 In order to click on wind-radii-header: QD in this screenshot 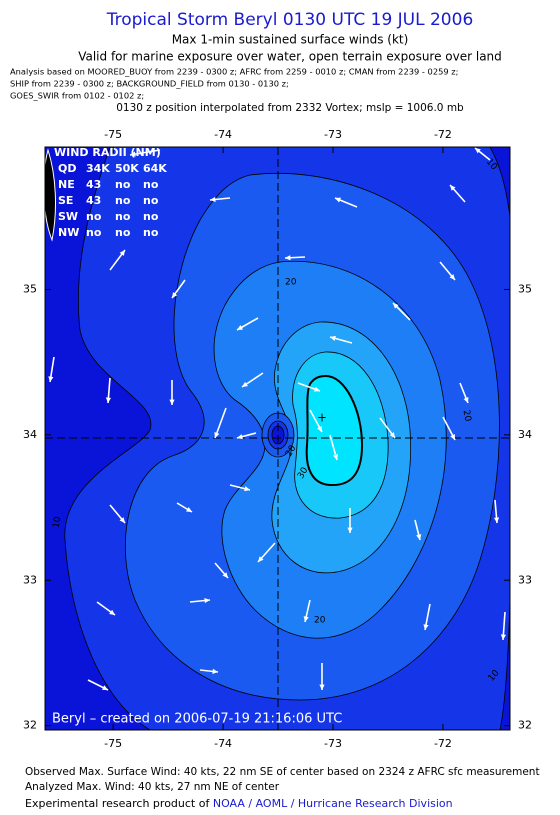, I will do `click(67, 168)`.